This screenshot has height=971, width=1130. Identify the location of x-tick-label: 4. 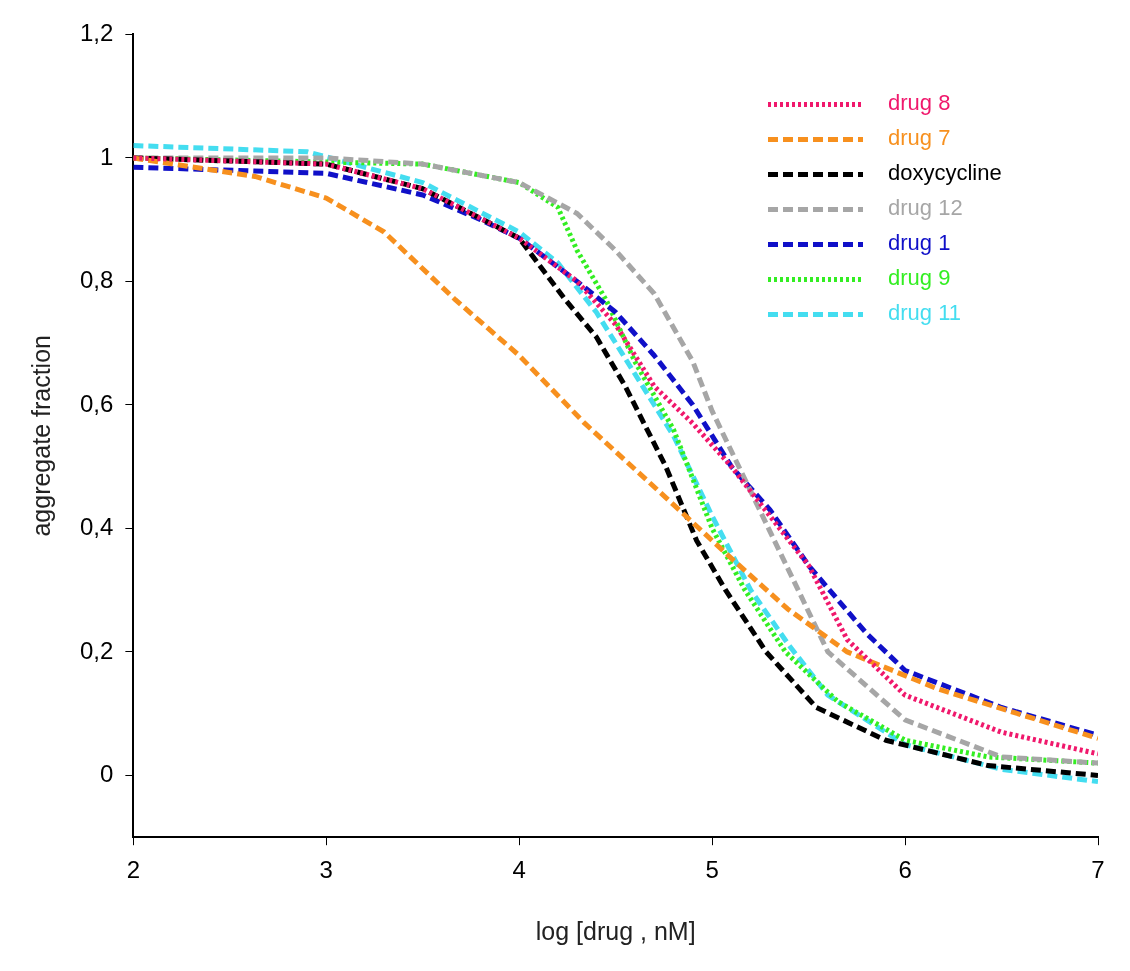
(519, 870).